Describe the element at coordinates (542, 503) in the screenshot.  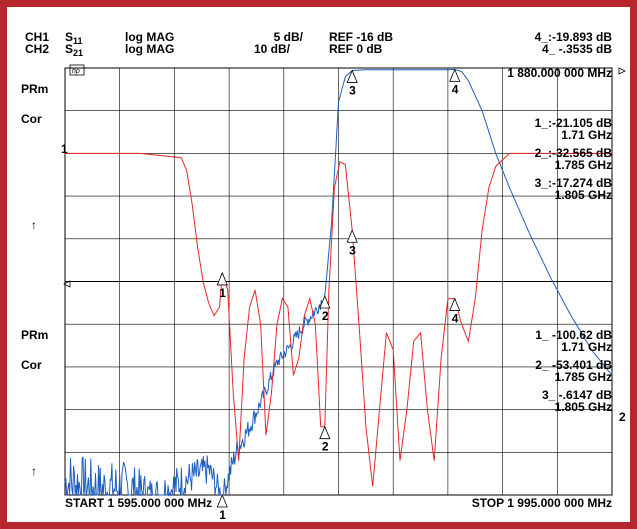
I see `stop-frequency: STOP 1 995.000 000 MHz` at that location.